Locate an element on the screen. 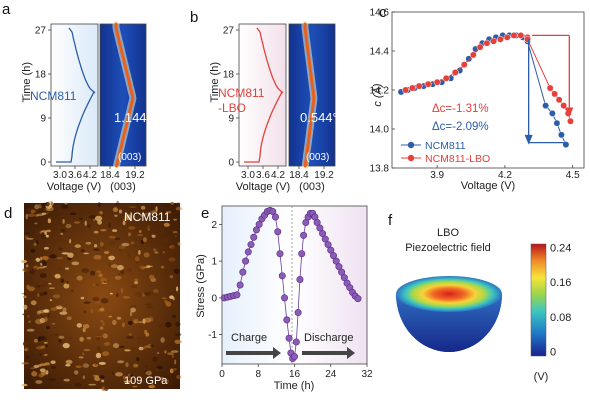  panel-label-b: b is located at coordinates (194, 17).